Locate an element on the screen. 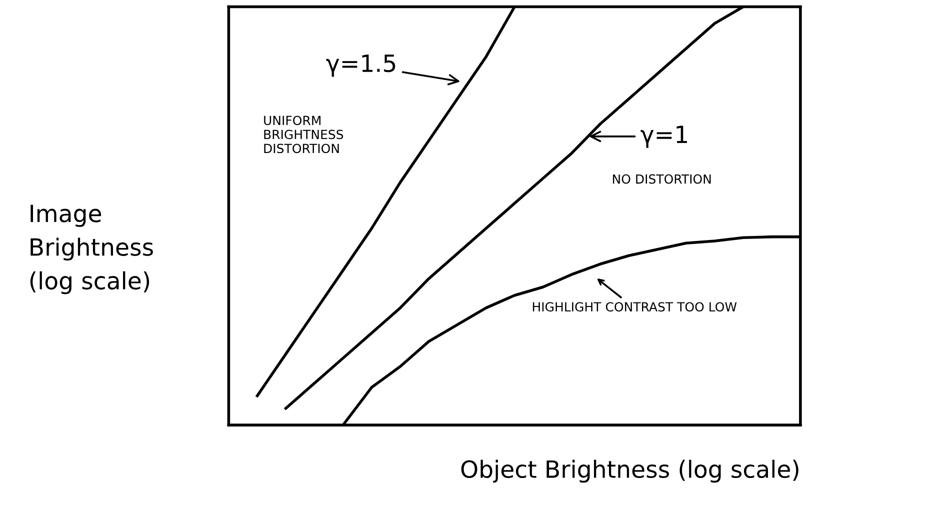  x-axis-title: Object Brightness (log scale) is located at coordinates (629, 471).